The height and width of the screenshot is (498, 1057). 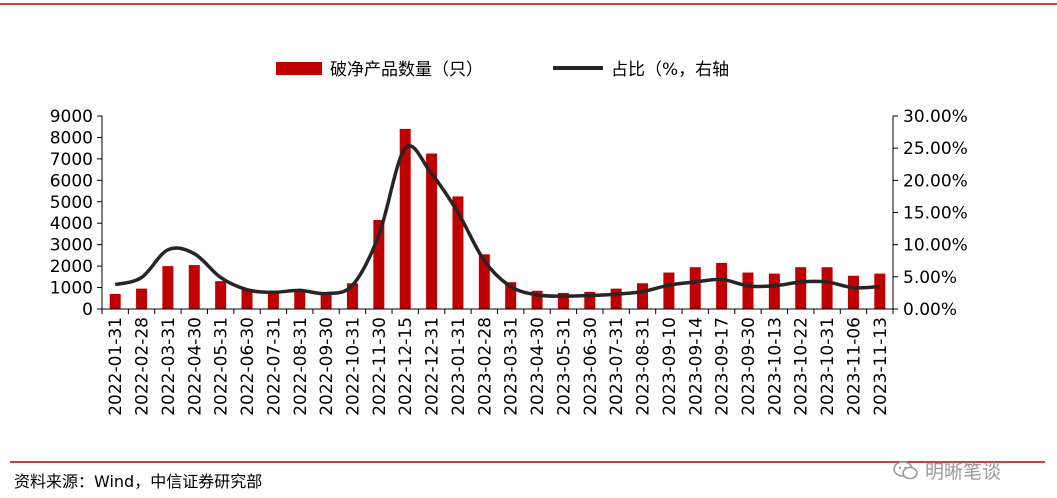 What do you see at coordinates (71, 289) in the screenshot?
I see `left-tick-label: 1000` at bounding box center [71, 289].